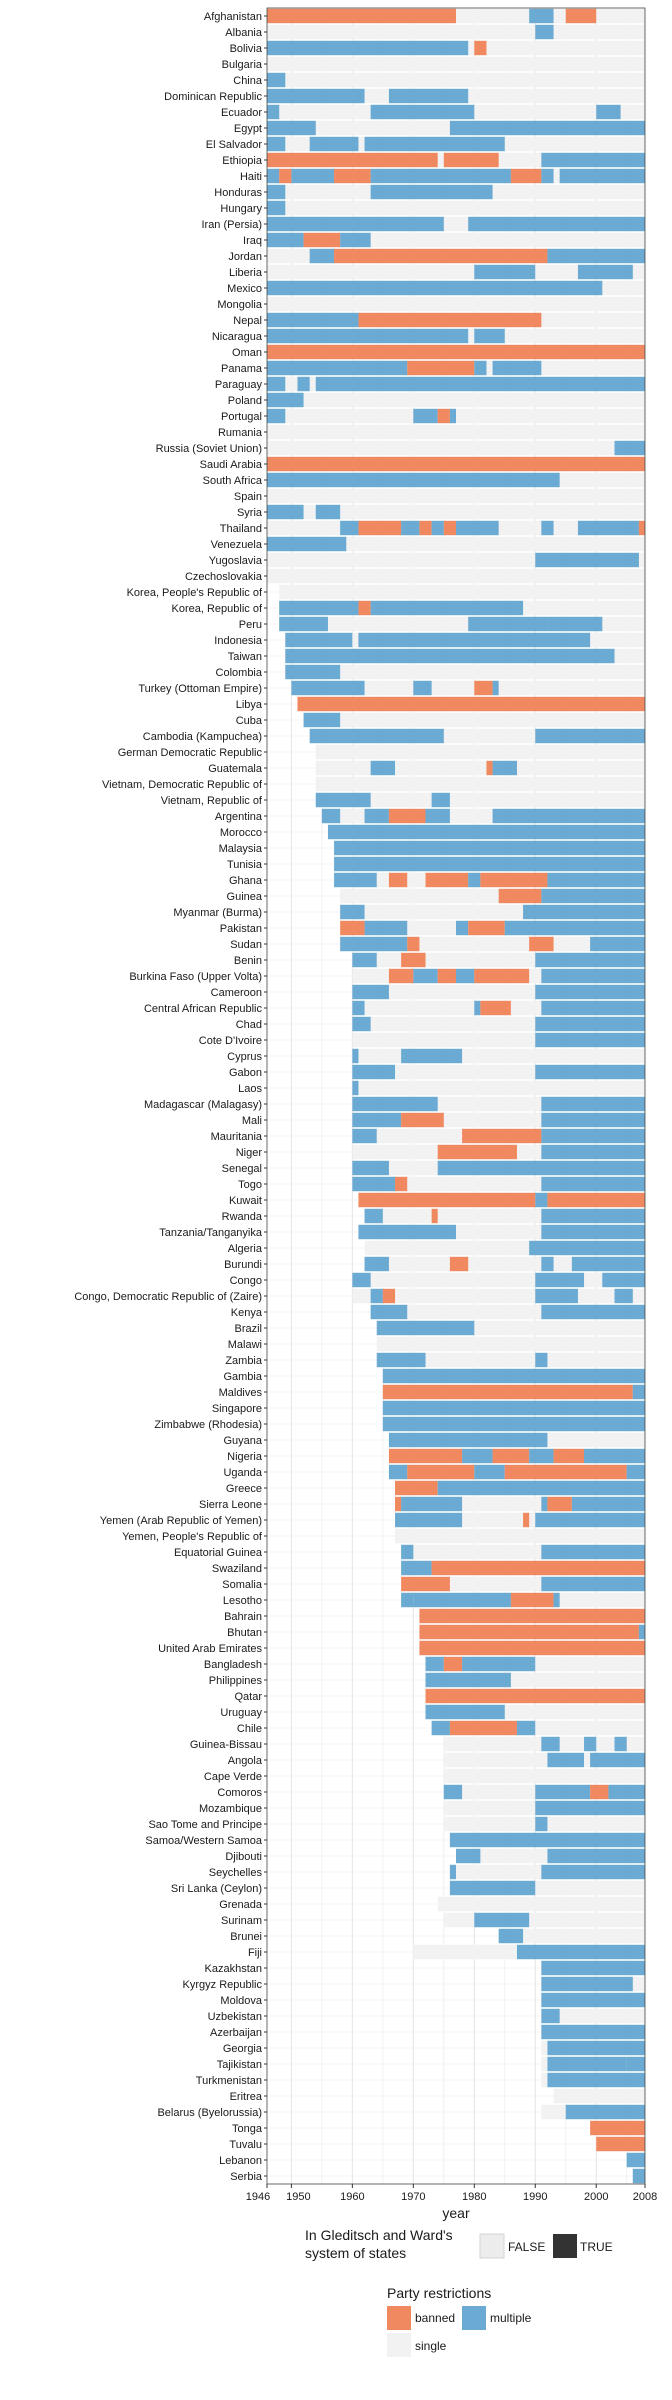  What do you see at coordinates (245, 1761) in the screenshot?
I see `country-label: Angola` at bounding box center [245, 1761].